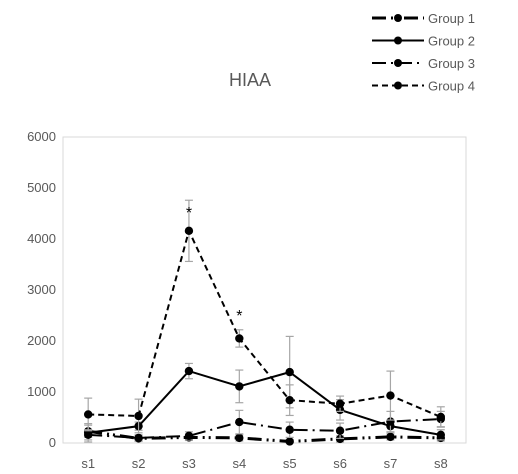 This screenshot has height=474, width=518. I want to click on y-axis: 0 1000 2000 3000 4000 5000 6000, so click(41, 289).